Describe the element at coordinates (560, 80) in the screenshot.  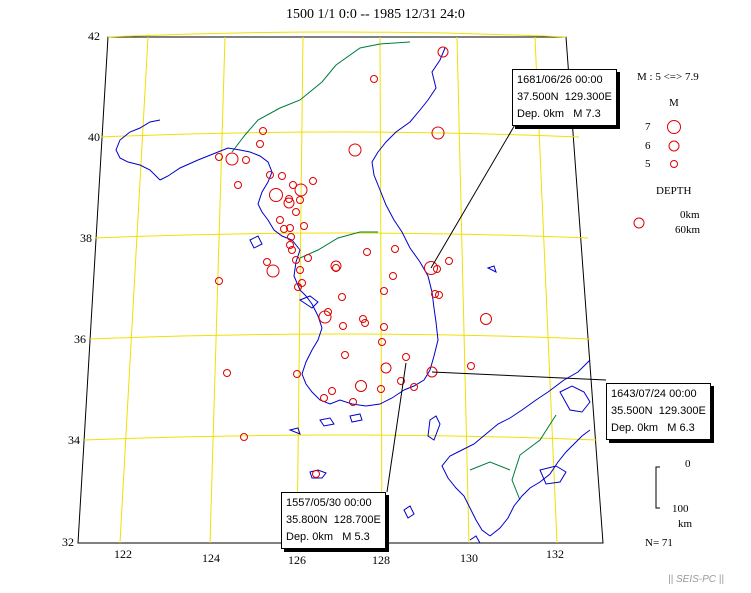
I see `event-date: 1681/06/26 00:00` at that location.